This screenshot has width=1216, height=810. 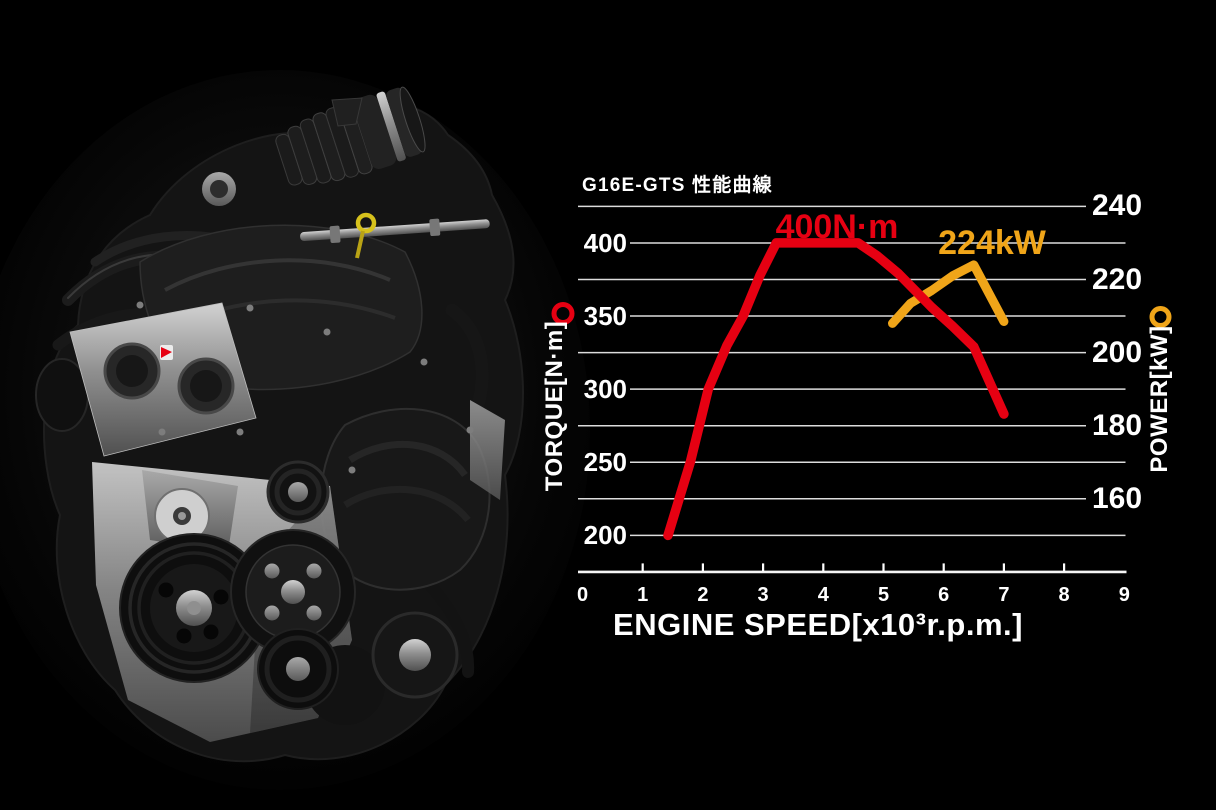 I want to click on torque-tick-label: 300, so click(x=605, y=389).